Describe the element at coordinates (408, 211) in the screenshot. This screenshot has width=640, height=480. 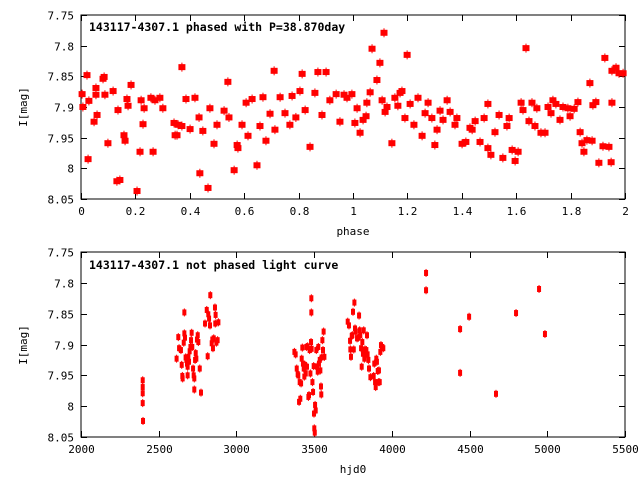
I see `x-tick-label: 1.2` at that location.